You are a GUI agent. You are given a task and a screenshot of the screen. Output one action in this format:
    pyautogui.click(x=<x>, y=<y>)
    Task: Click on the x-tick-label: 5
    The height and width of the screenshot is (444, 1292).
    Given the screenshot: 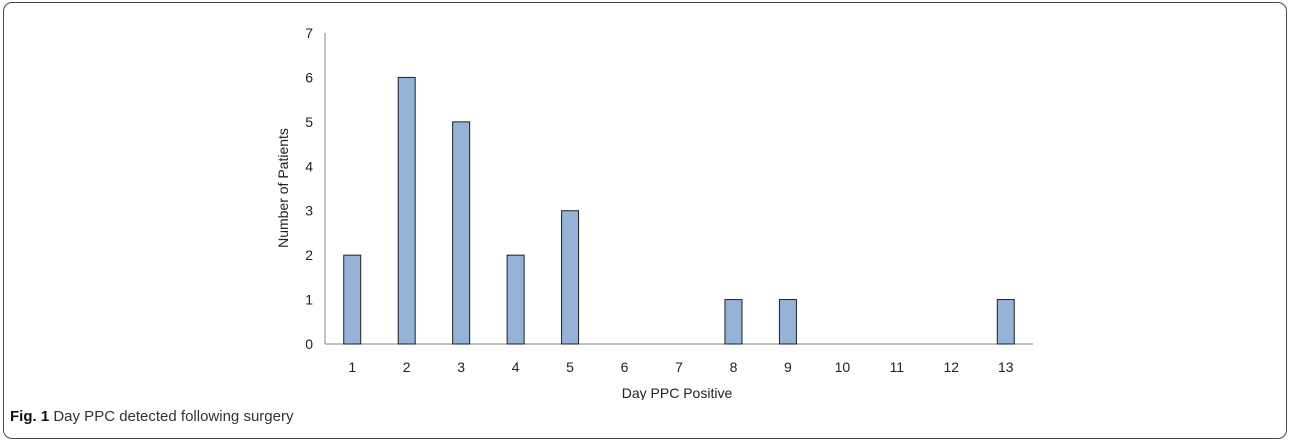 What is the action you would take?
    pyautogui.click(x=570, y=367)
    